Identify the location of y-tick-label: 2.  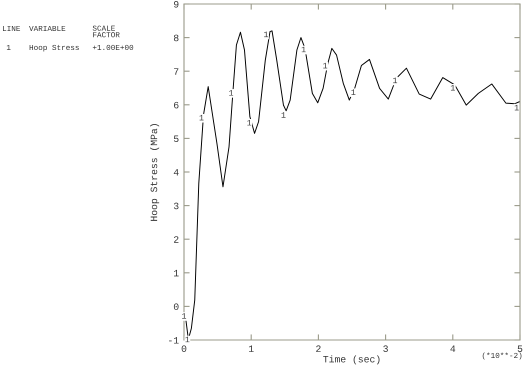
(176, 239).